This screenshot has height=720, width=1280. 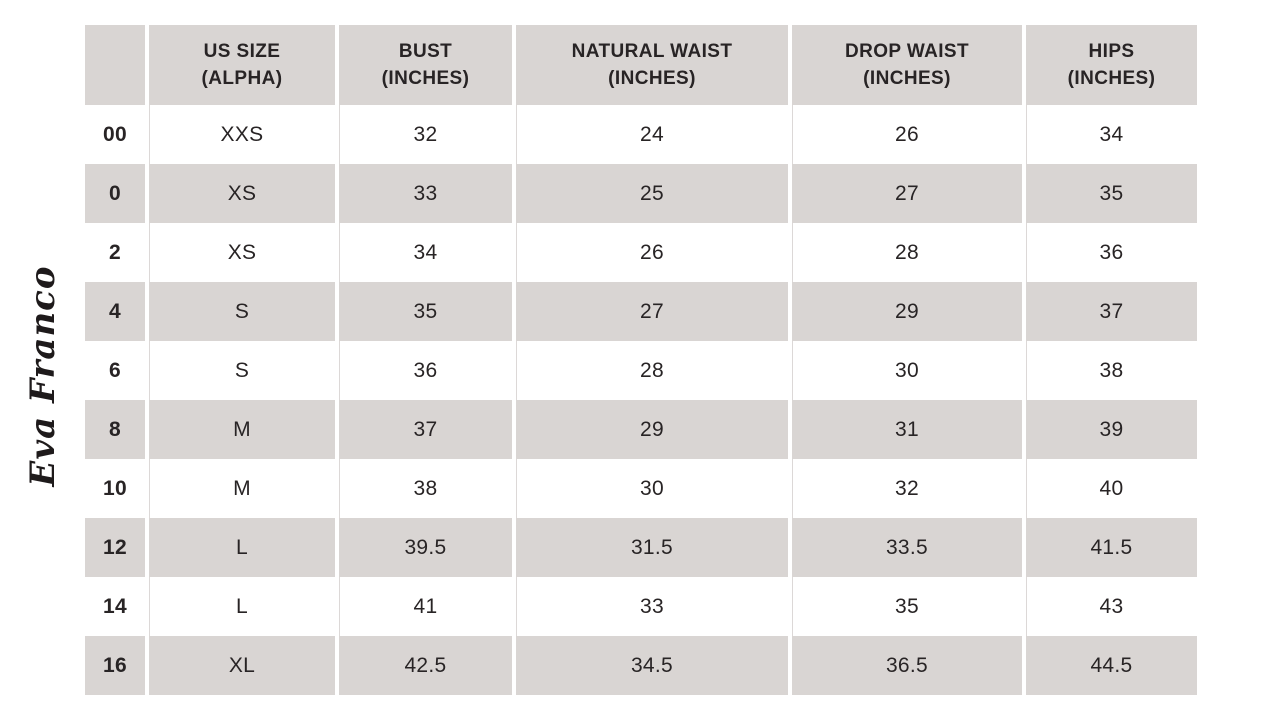 I want to click on cell-bust: 33, so click(x=423, y=193).